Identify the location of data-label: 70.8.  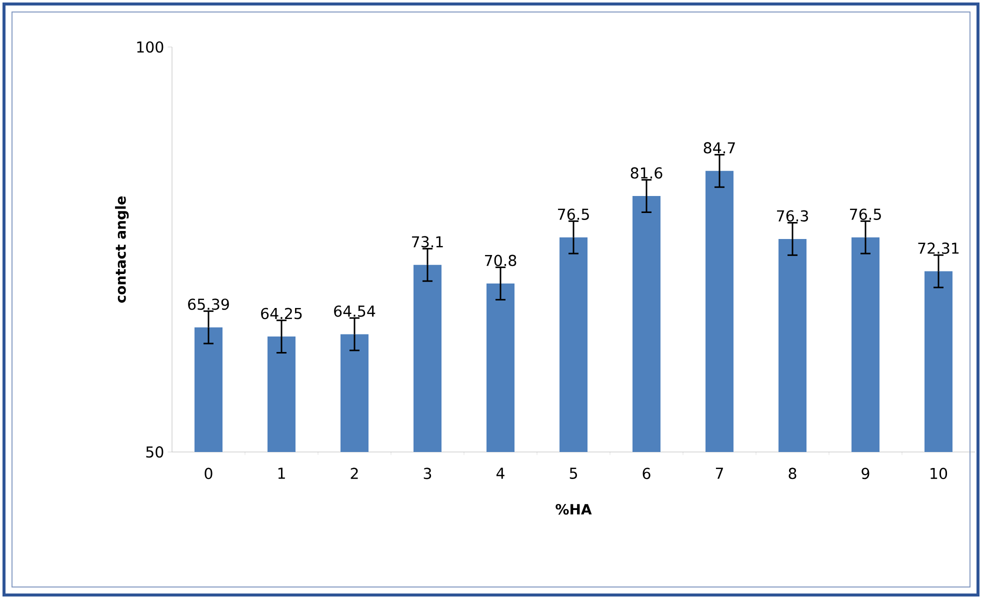
(500, 260).